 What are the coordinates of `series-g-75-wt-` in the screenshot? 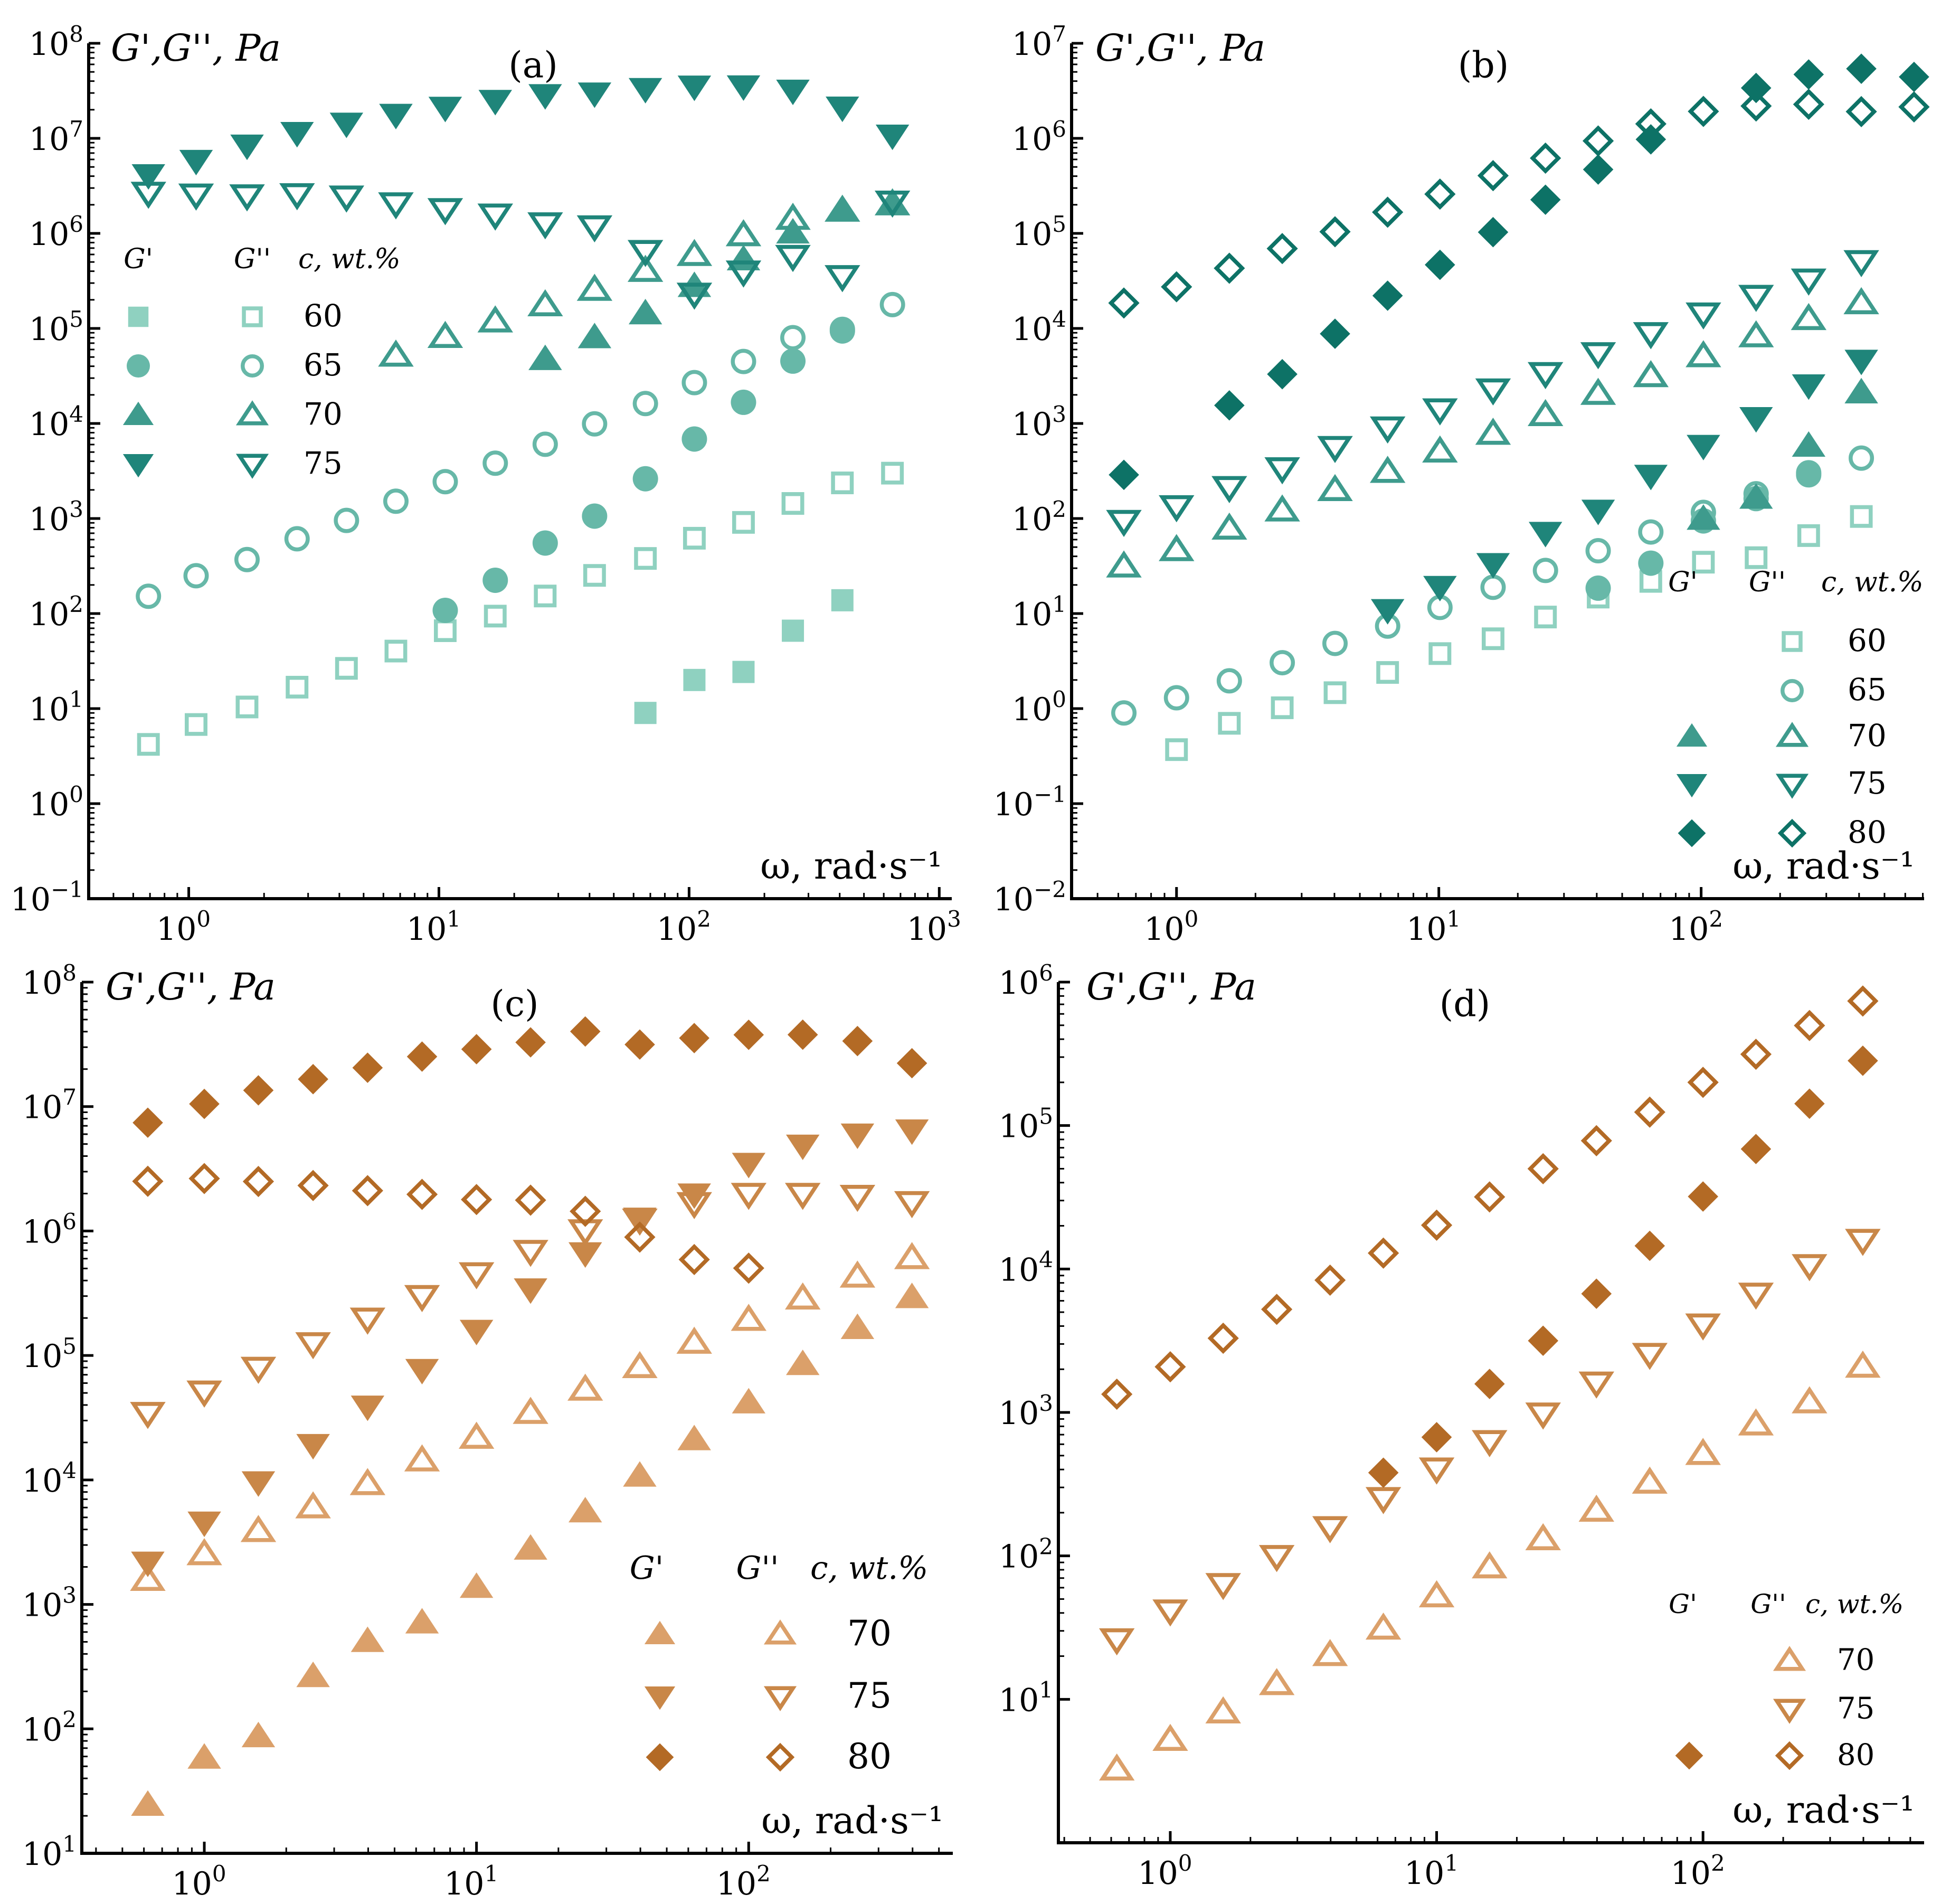 It's located at (520, 246).